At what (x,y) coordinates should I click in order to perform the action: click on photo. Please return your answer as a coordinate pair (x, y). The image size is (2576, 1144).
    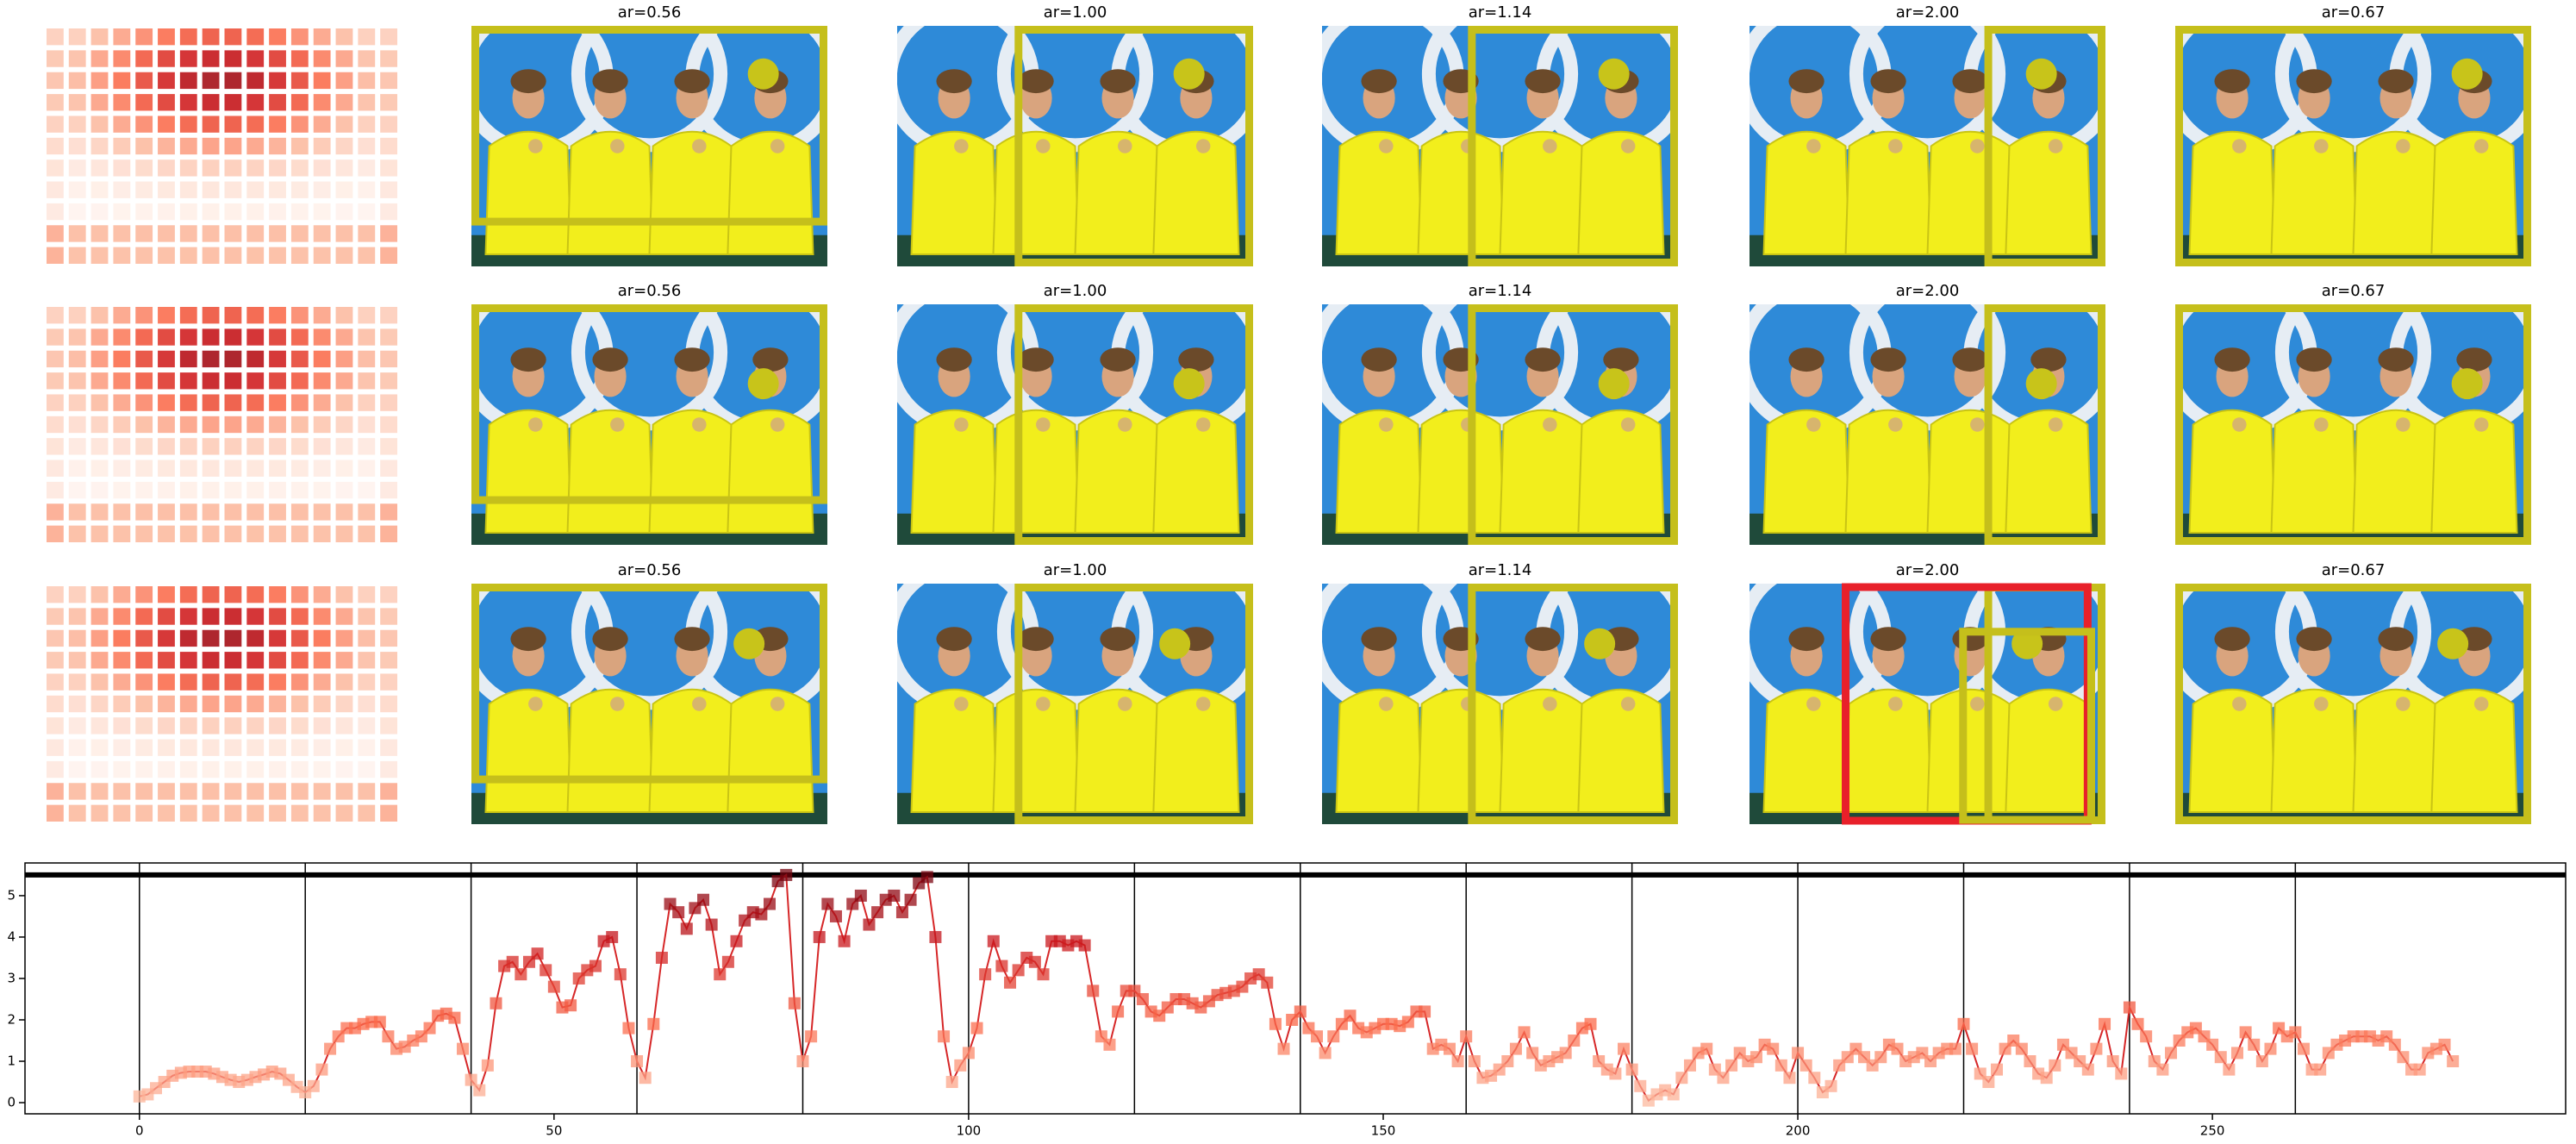
    Looking at the image, I should click on (1075, 424).